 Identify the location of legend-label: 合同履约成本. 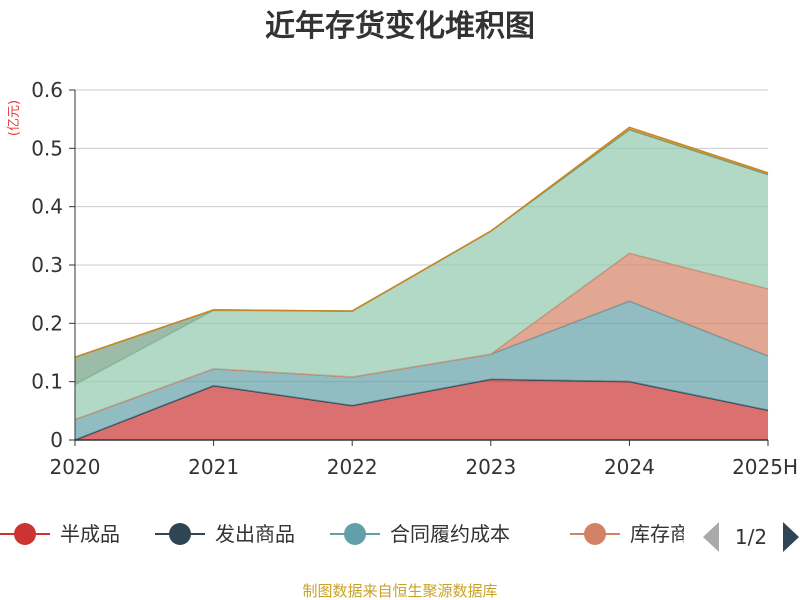
(450, 534).